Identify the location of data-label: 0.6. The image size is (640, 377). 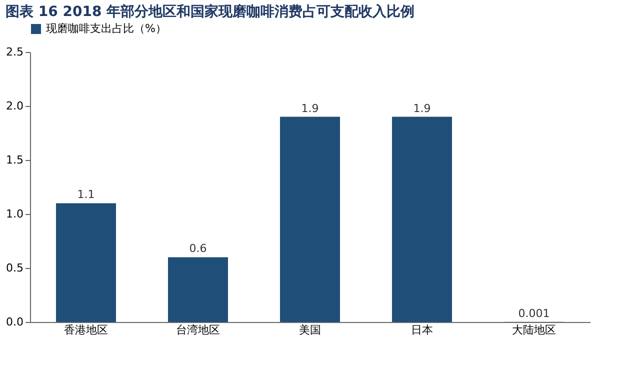
(198, 249).